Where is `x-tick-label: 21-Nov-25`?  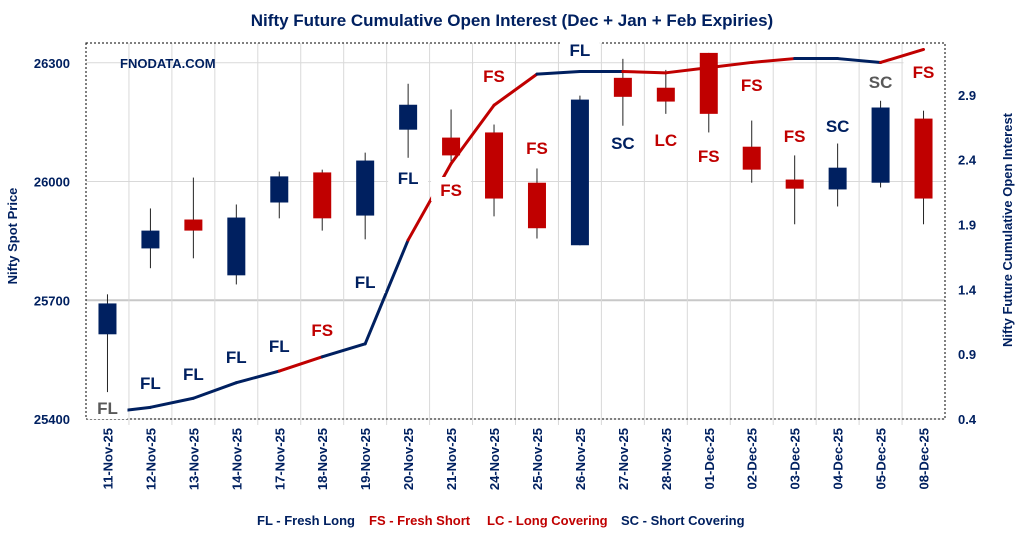 x-tick-label: 21-Nov-25 is located at coordinates (451, 459).